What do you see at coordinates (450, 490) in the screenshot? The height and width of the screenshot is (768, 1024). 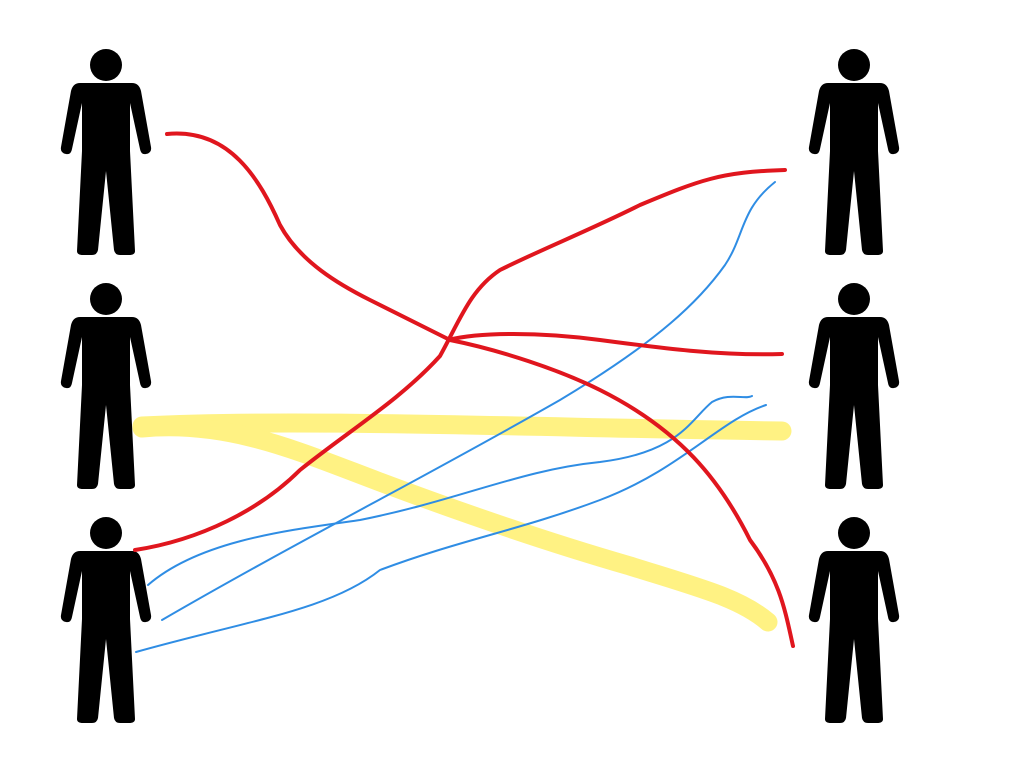 I see `blue-link-L3-R2-a` at bounding box center [450, 490].